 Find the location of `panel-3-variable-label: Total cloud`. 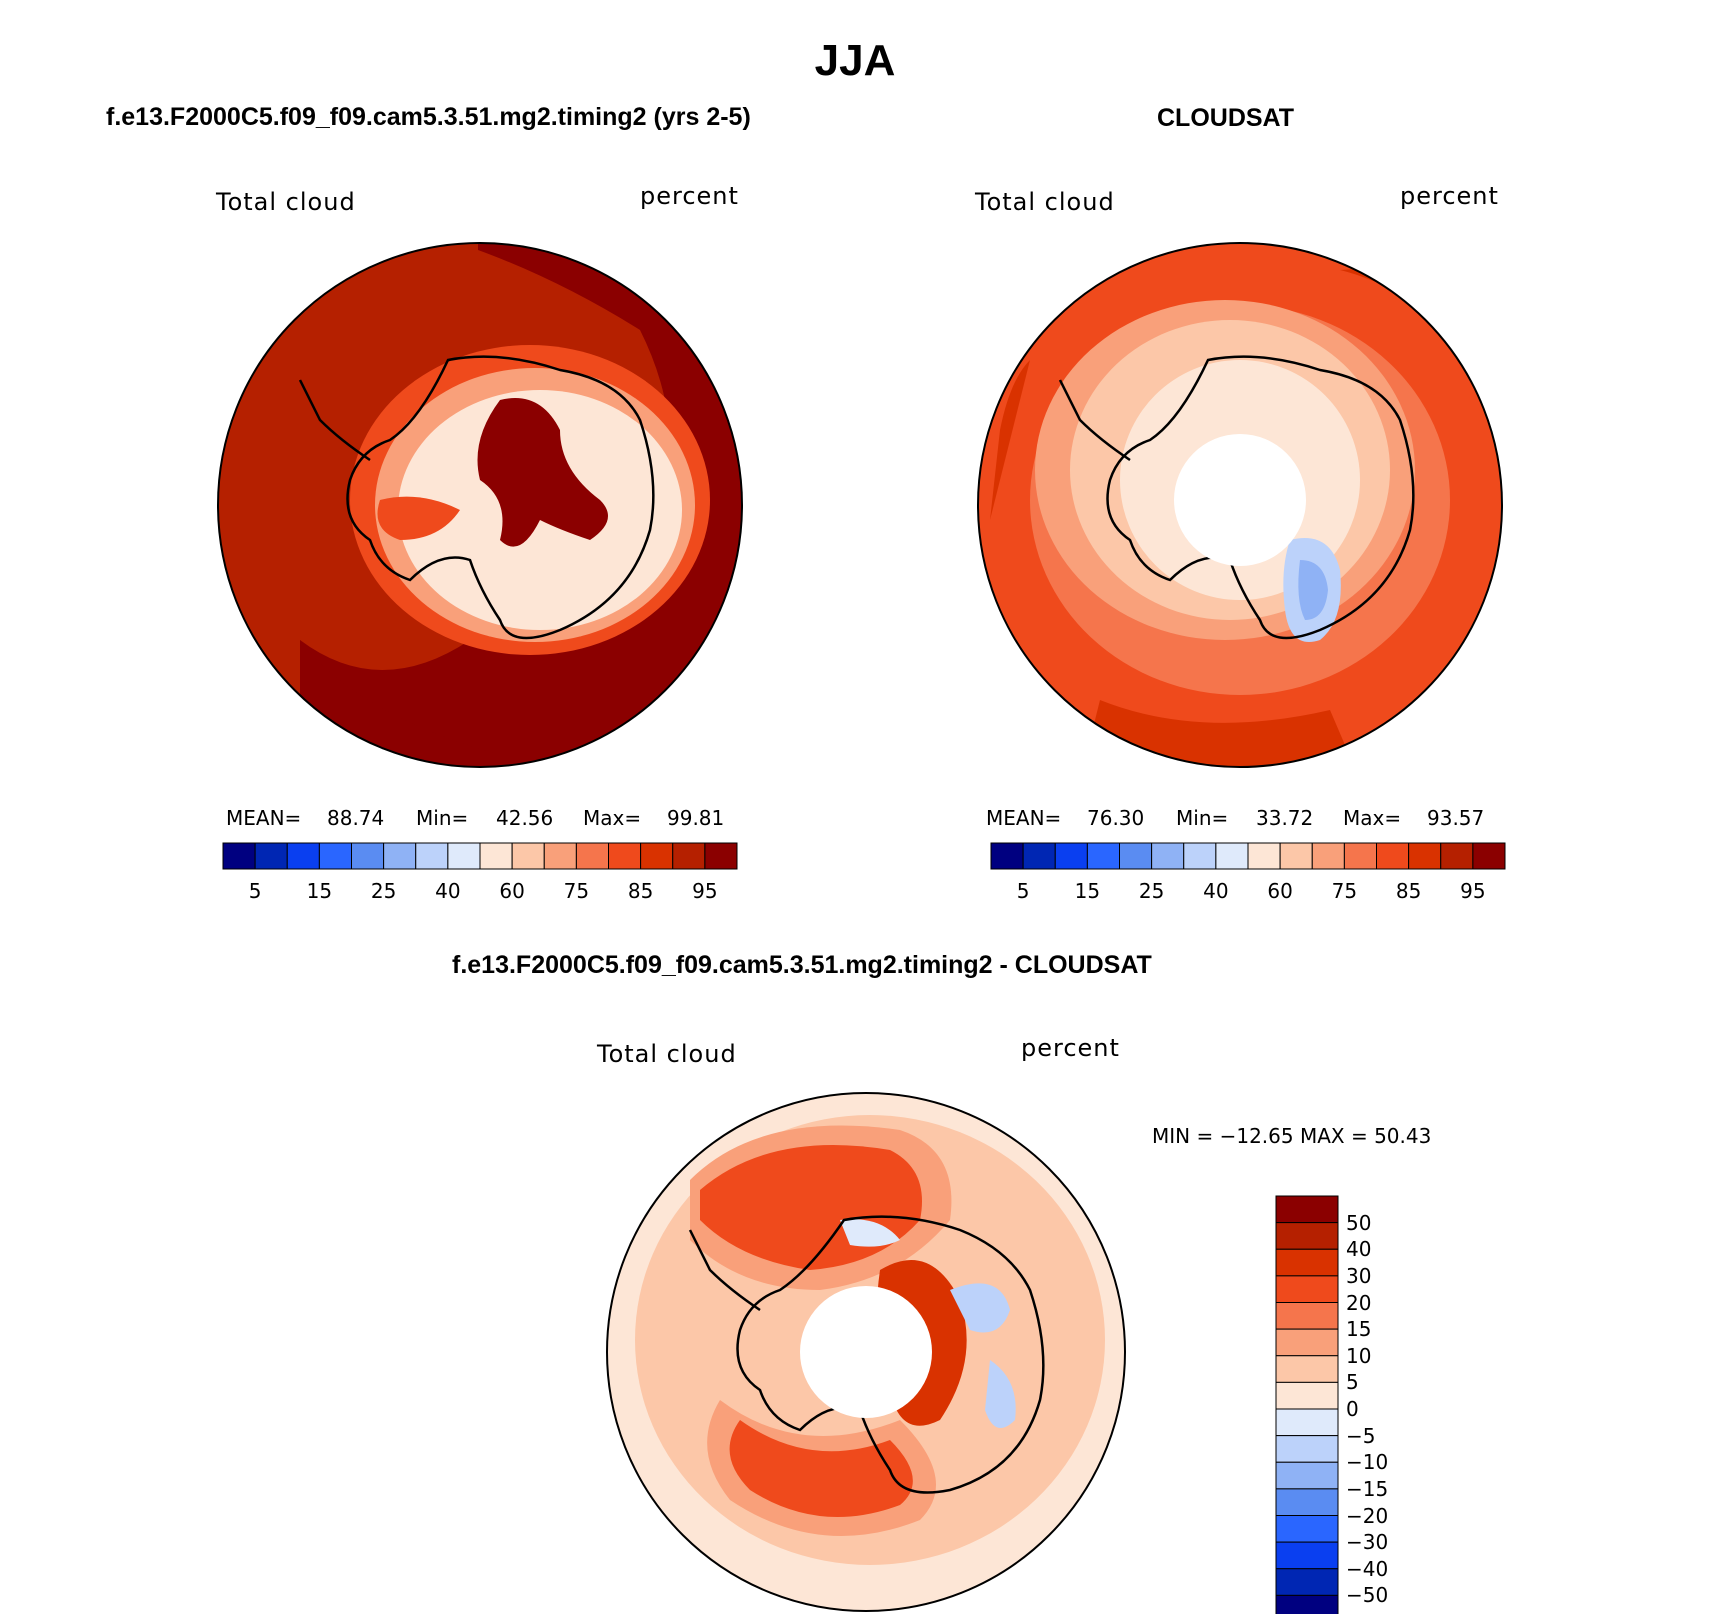

panel-3-variable-label: Total cloud is located at coordinates (667, 1054).